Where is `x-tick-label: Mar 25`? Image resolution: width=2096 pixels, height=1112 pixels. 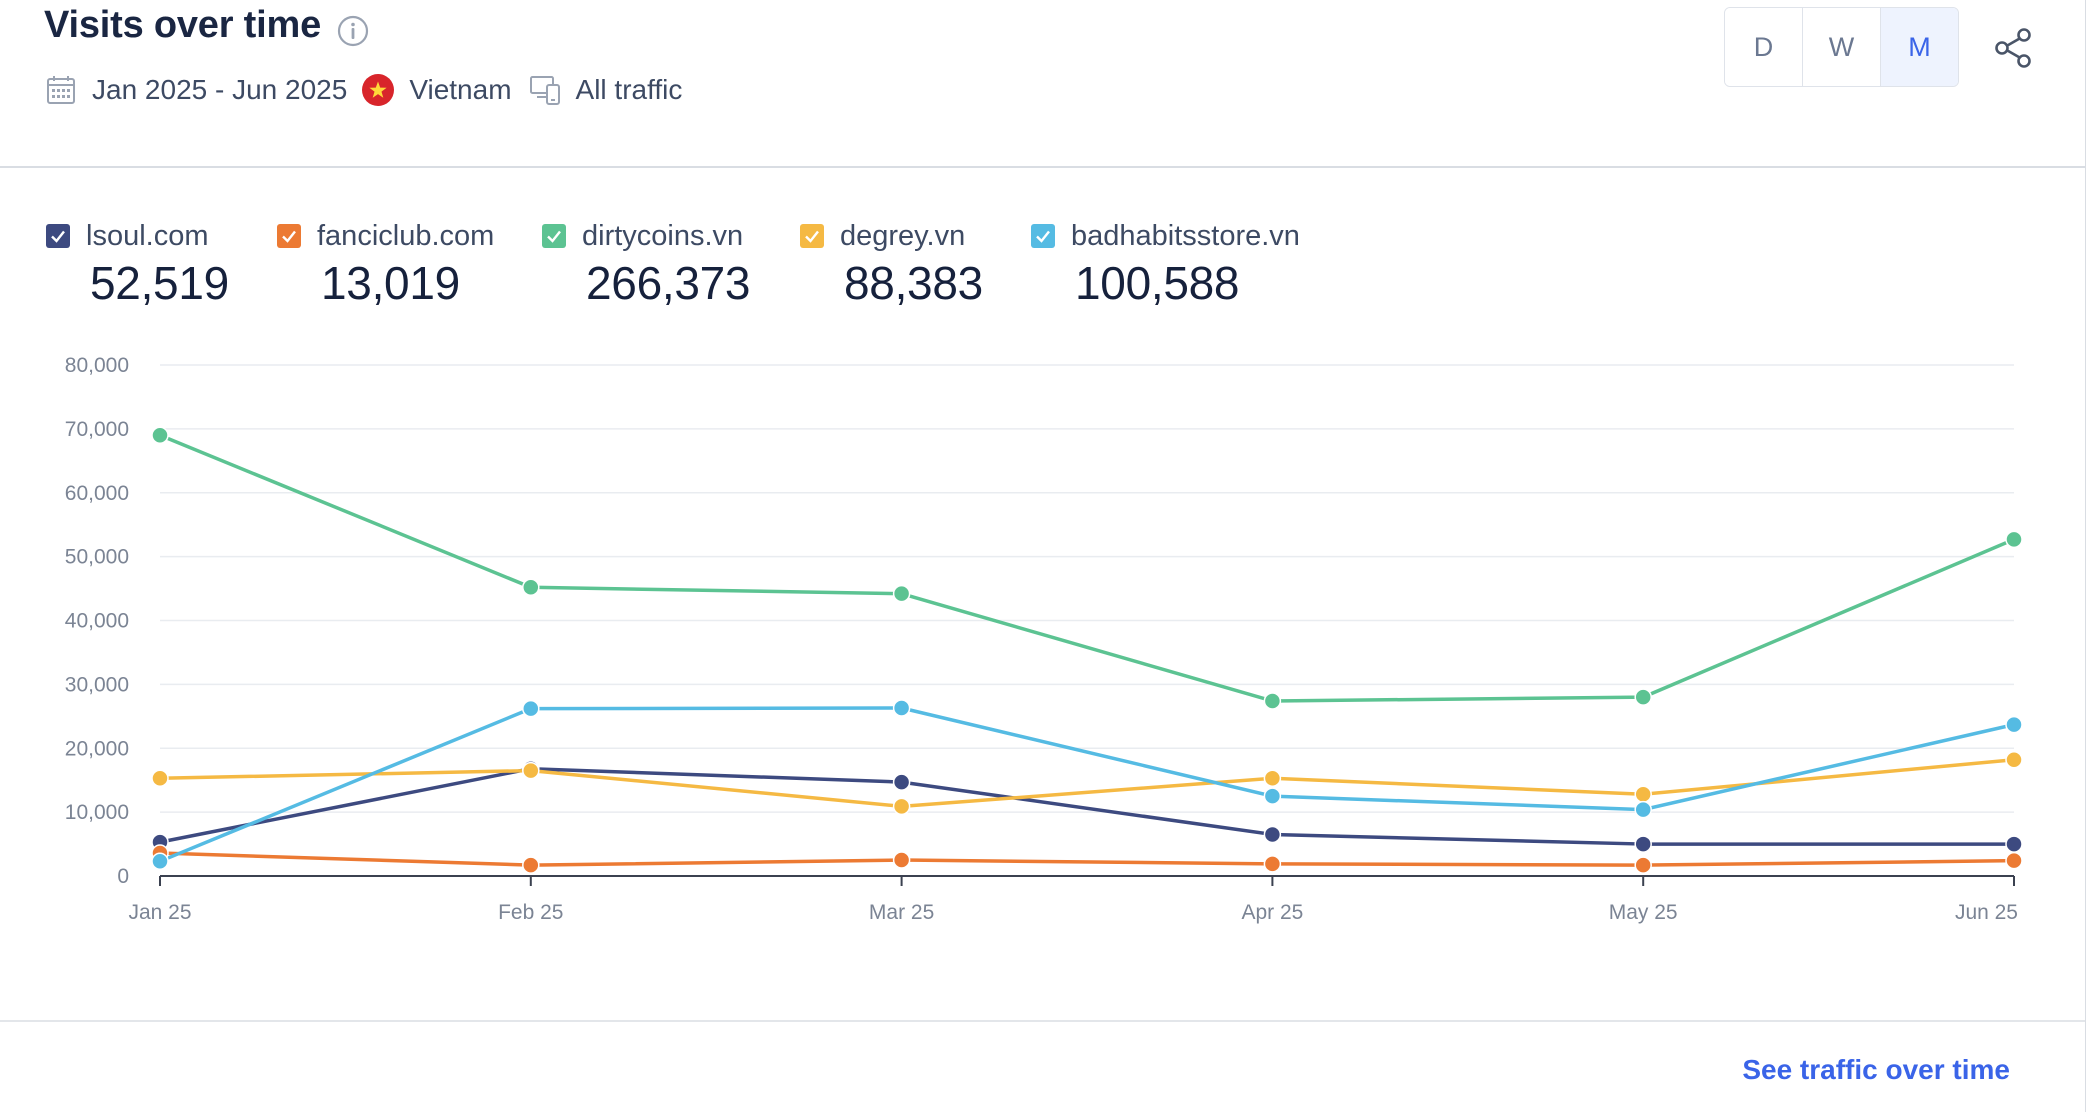
x-tick-label: Mar 25 is located at coordinates (901, 912).